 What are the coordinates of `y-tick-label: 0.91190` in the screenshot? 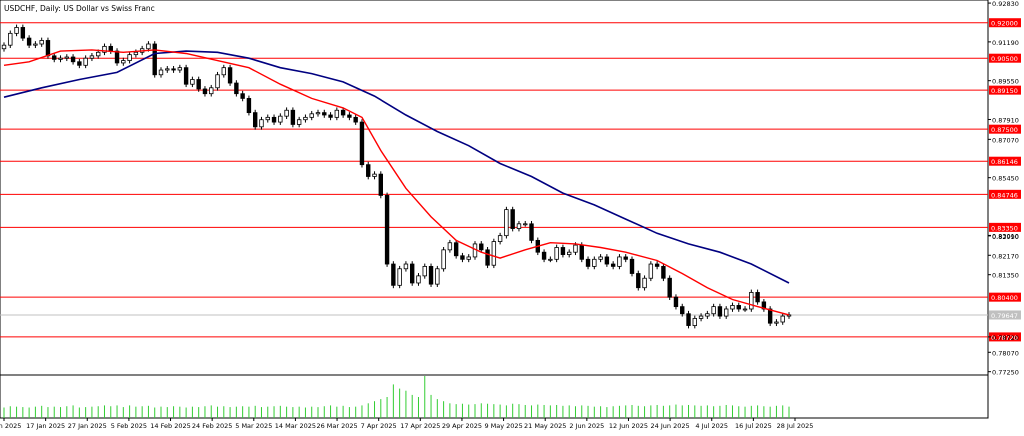 It's located at (1005, 43).